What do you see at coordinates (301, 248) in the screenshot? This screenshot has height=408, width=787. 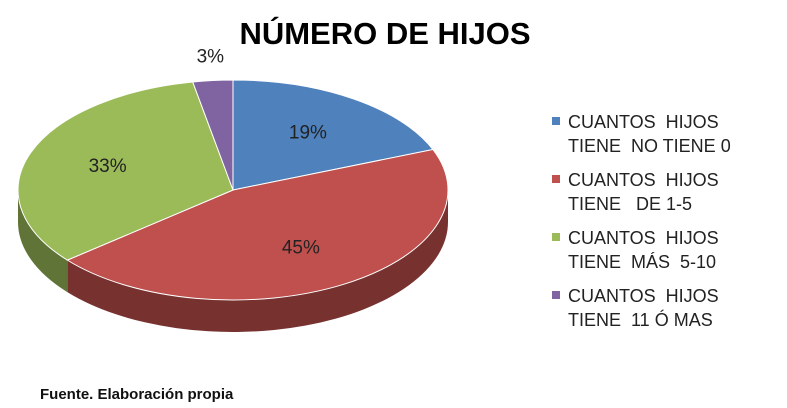 I see `data-label: 45%` at bounding box center [301, 248].